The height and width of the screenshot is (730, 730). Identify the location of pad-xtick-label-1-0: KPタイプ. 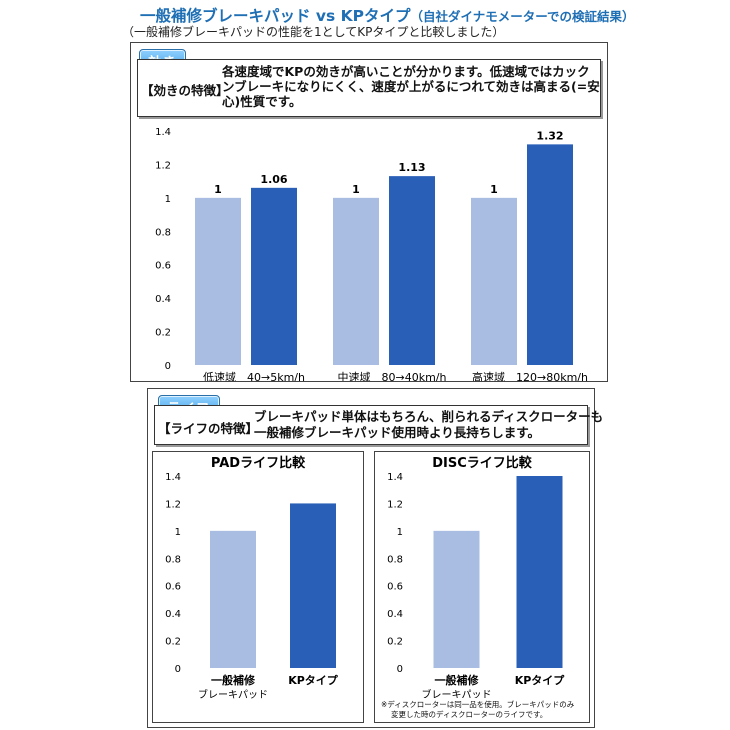
(313, 680).